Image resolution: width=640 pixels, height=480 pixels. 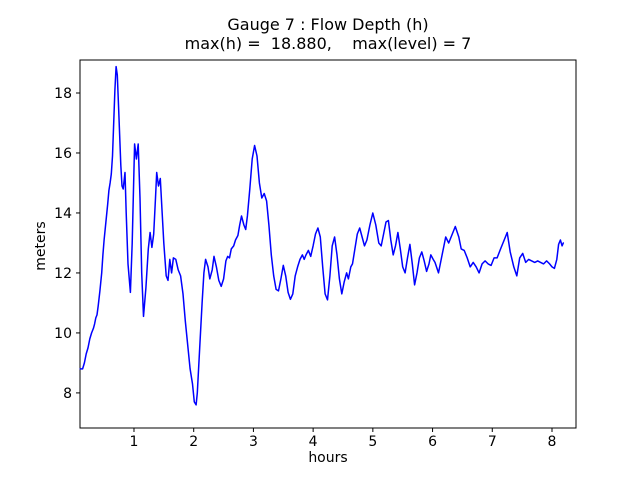 What do you see at coordinates (432, 442) in the screenshot?
I see `x-tick-label: 6` at bounding box center [432, 442].